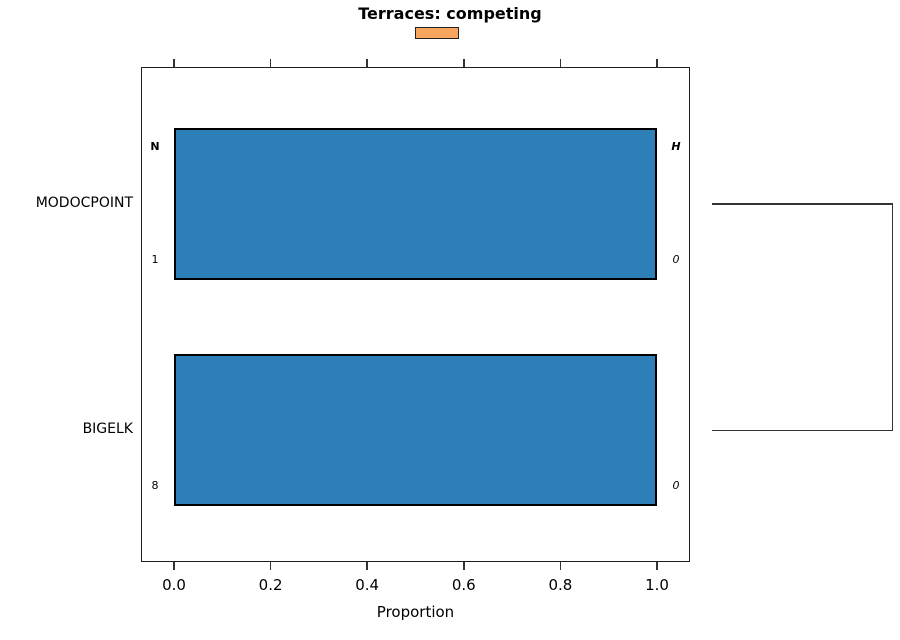 This screenshot has width=900, height=640. Describe the element at coordinates (155, 259) in the screenshot. I see `row-left-count: 1` at that location.